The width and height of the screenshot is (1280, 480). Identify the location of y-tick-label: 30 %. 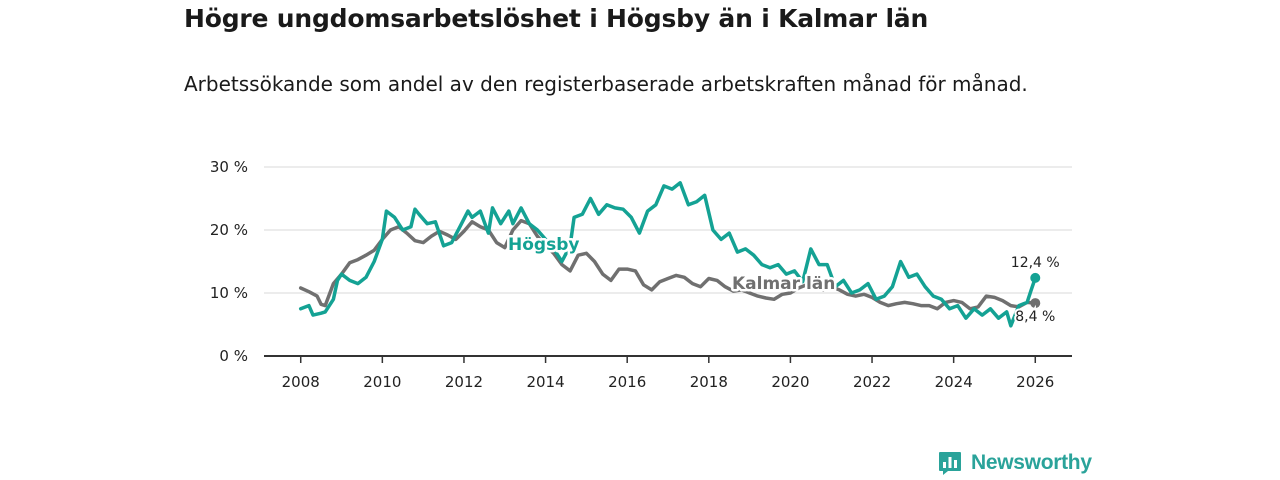
(229, 167).